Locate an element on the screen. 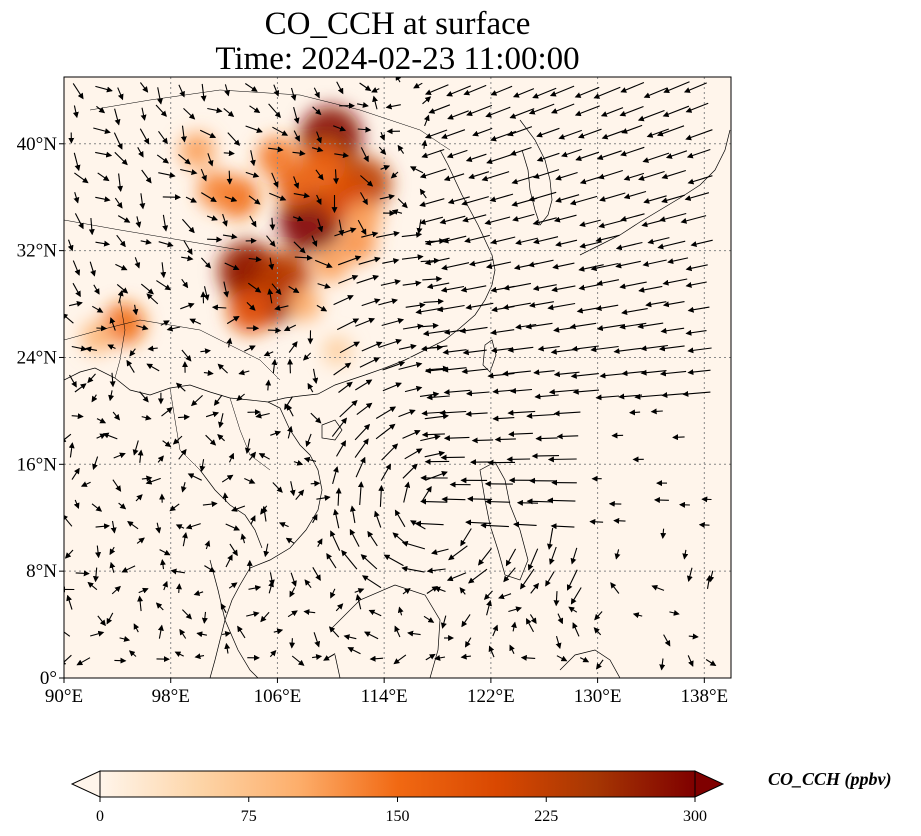  chart-title: CO_CCH at surface is located at coordinates (397, 24).